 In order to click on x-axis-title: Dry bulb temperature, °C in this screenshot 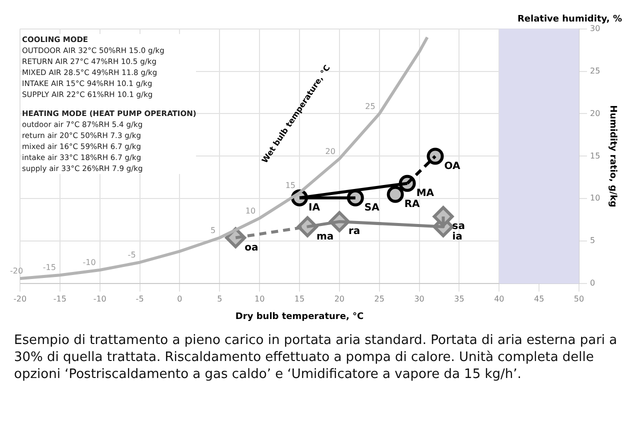, I will do `click(299, 317)`.